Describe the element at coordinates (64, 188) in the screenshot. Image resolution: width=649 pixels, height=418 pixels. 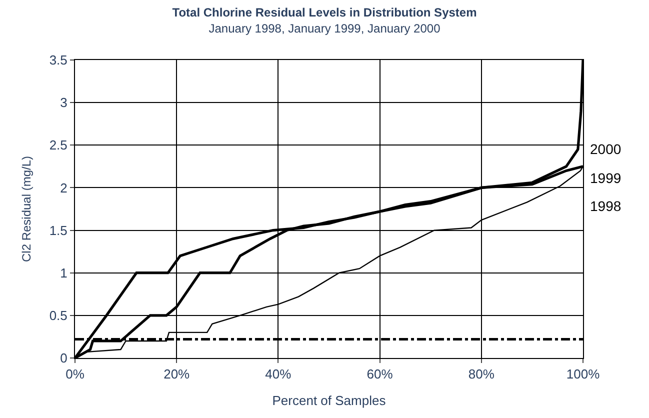
I see `y-tick-label: 2` at that location.